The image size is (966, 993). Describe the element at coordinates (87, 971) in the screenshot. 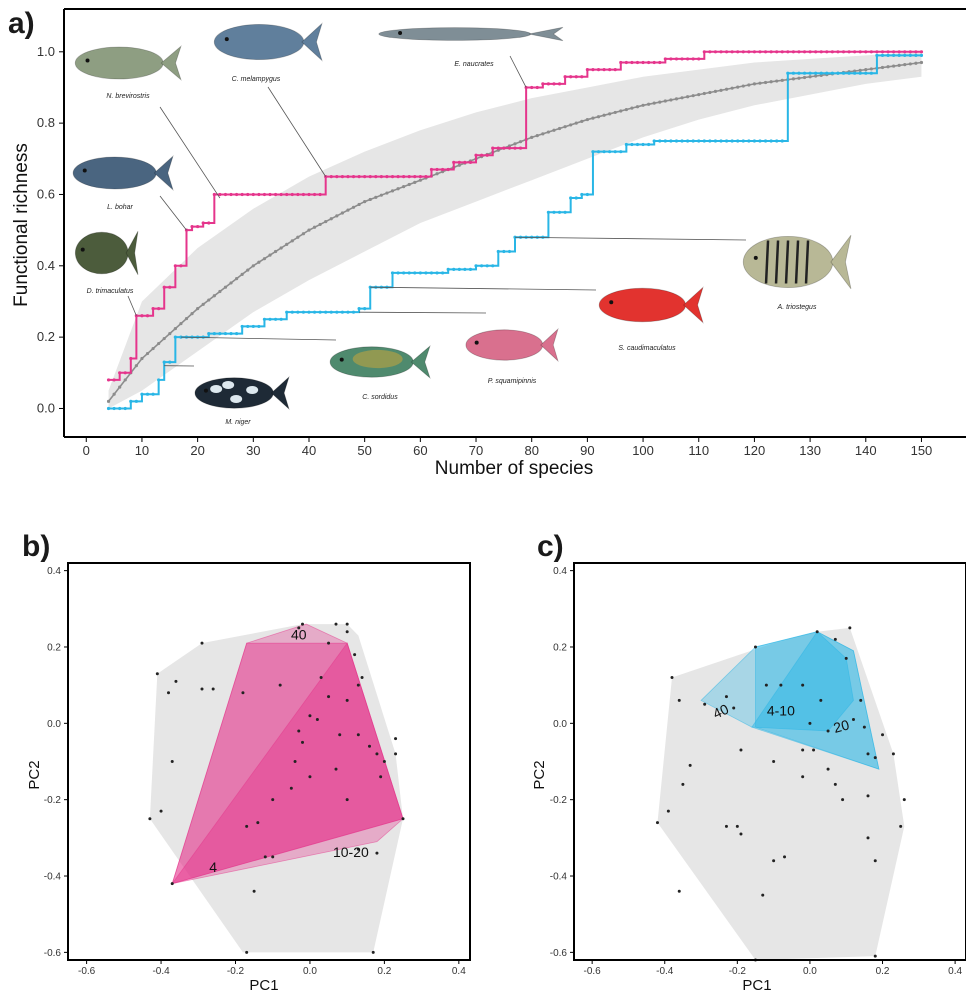

I see `x-tick-label: -0.6` at that location.